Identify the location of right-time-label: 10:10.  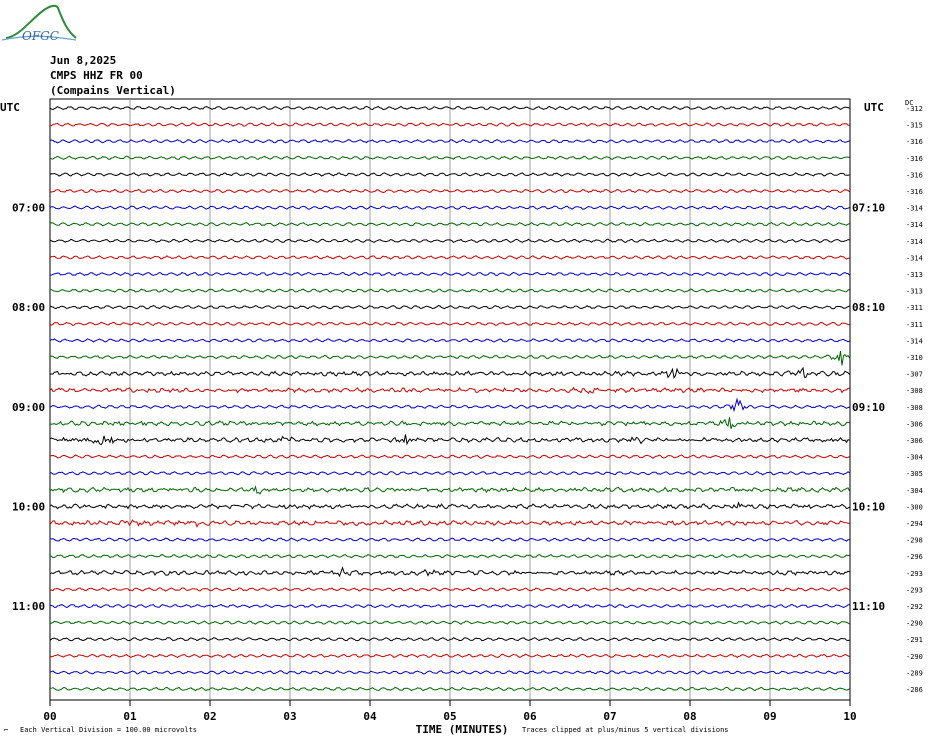
(868, 506).